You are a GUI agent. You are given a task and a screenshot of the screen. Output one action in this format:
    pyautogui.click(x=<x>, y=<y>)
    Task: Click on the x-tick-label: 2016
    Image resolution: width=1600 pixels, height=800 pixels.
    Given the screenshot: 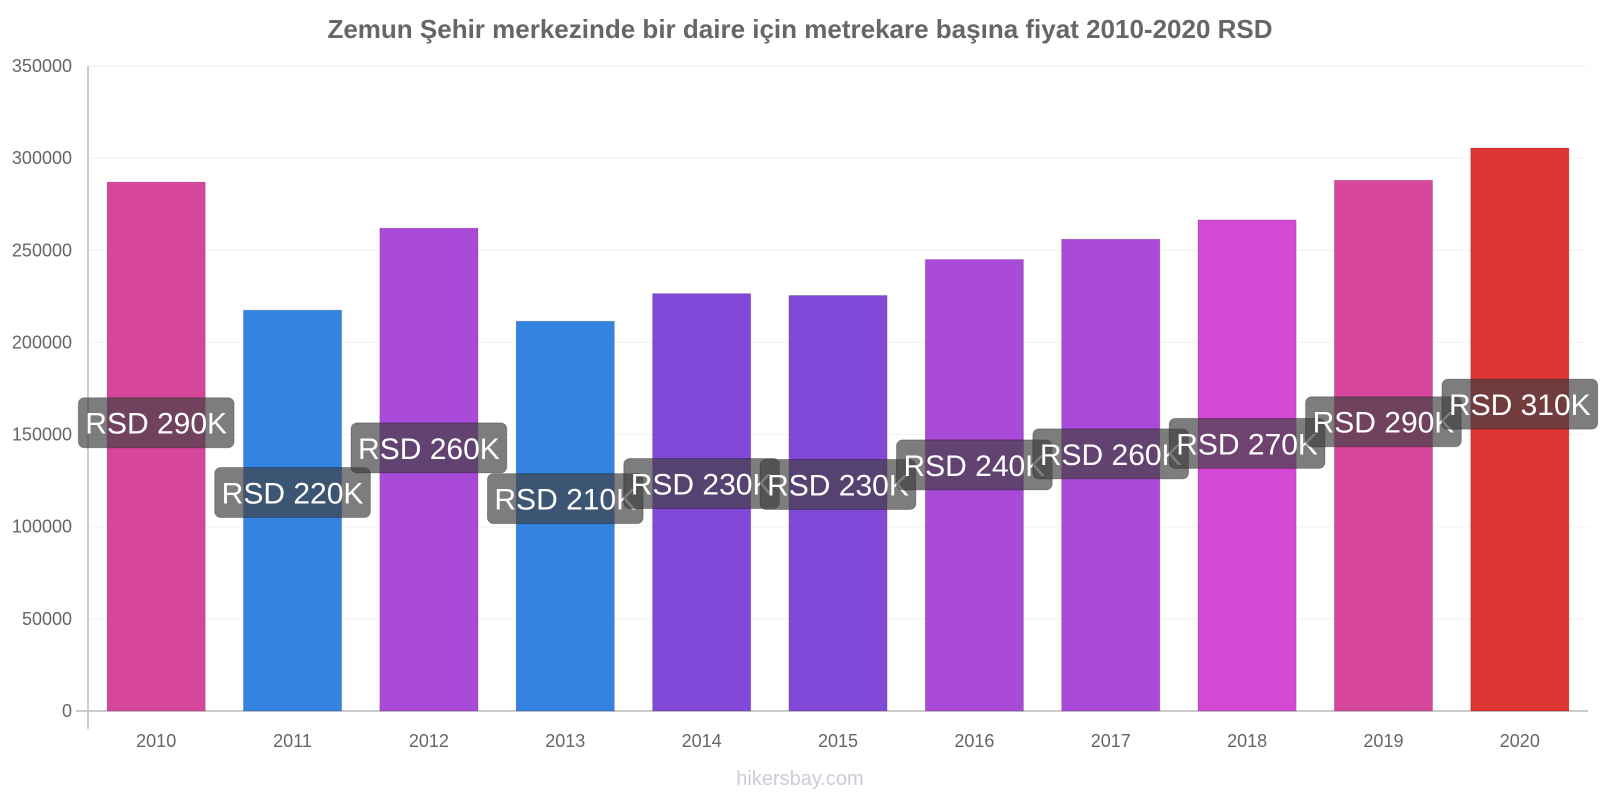 What is the action you would take?
    pyautogui.click(x=974, y=741)
    